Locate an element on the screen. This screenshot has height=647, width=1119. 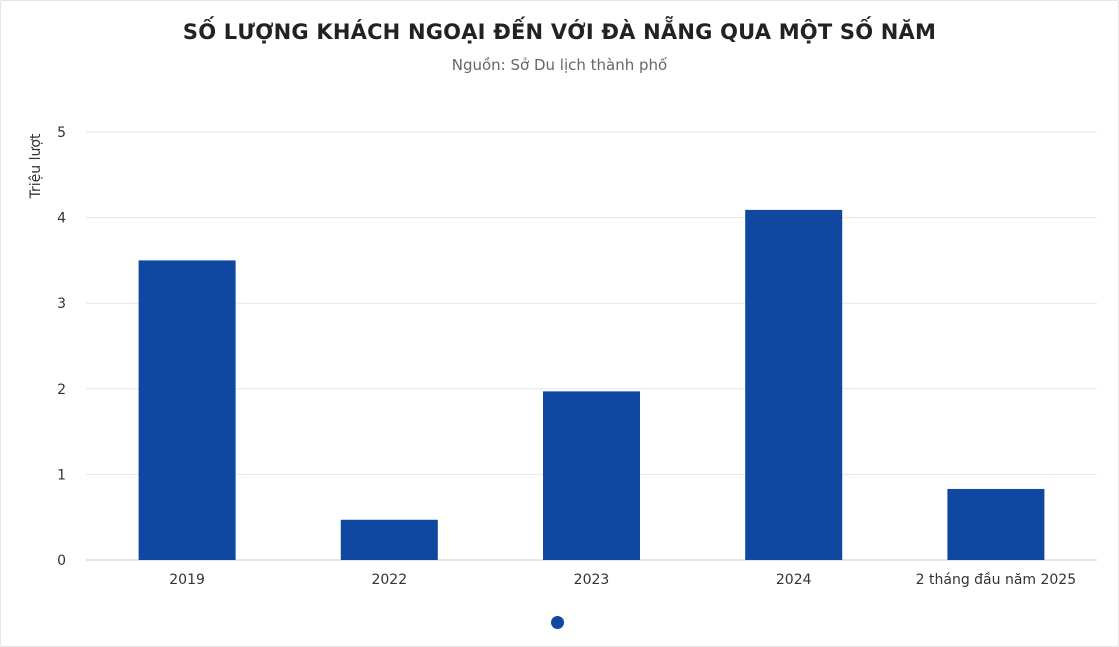
pagination-dot is located at coordinates (557, 622).